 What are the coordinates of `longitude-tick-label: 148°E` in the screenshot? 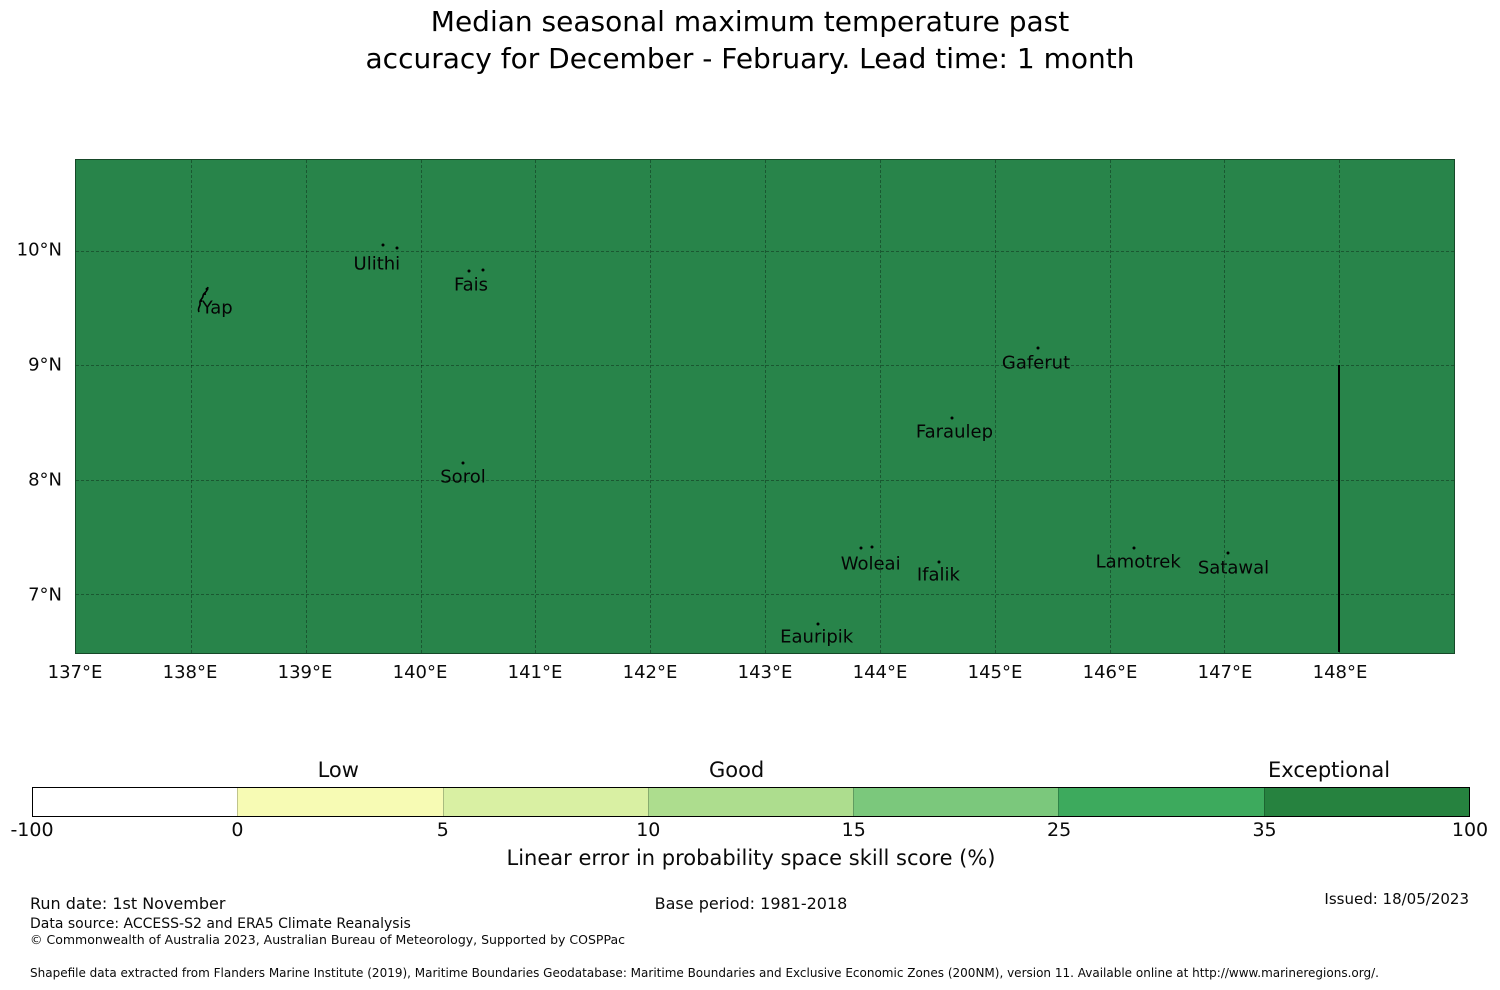 It's located at (1340, 672).